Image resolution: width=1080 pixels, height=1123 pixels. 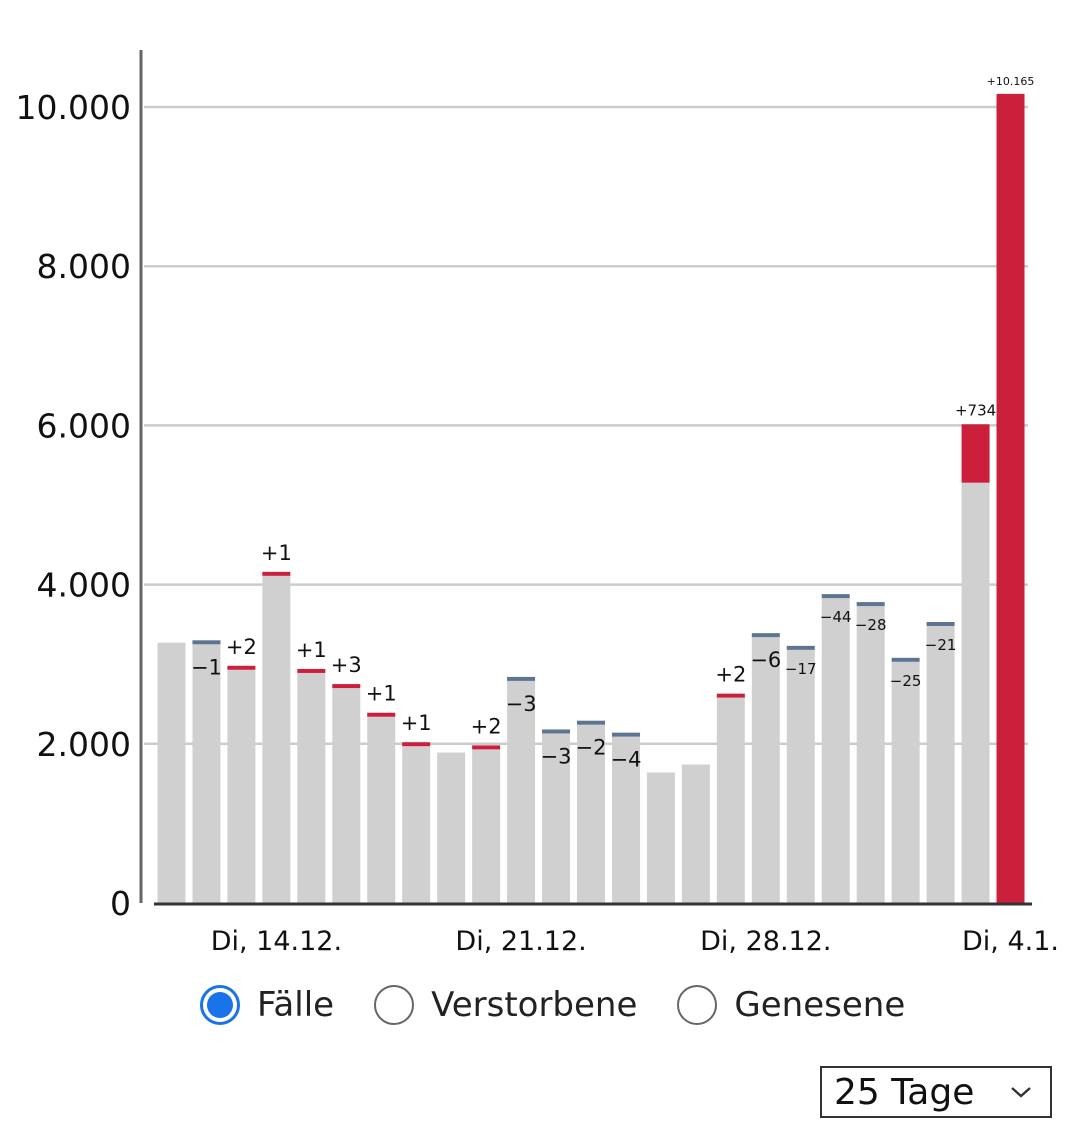 What do you see at coordinates (534, 1005) in the screenshot?
I see `radio-verstorbene-label: Verstorbene` at bounding box center [534, 1005].